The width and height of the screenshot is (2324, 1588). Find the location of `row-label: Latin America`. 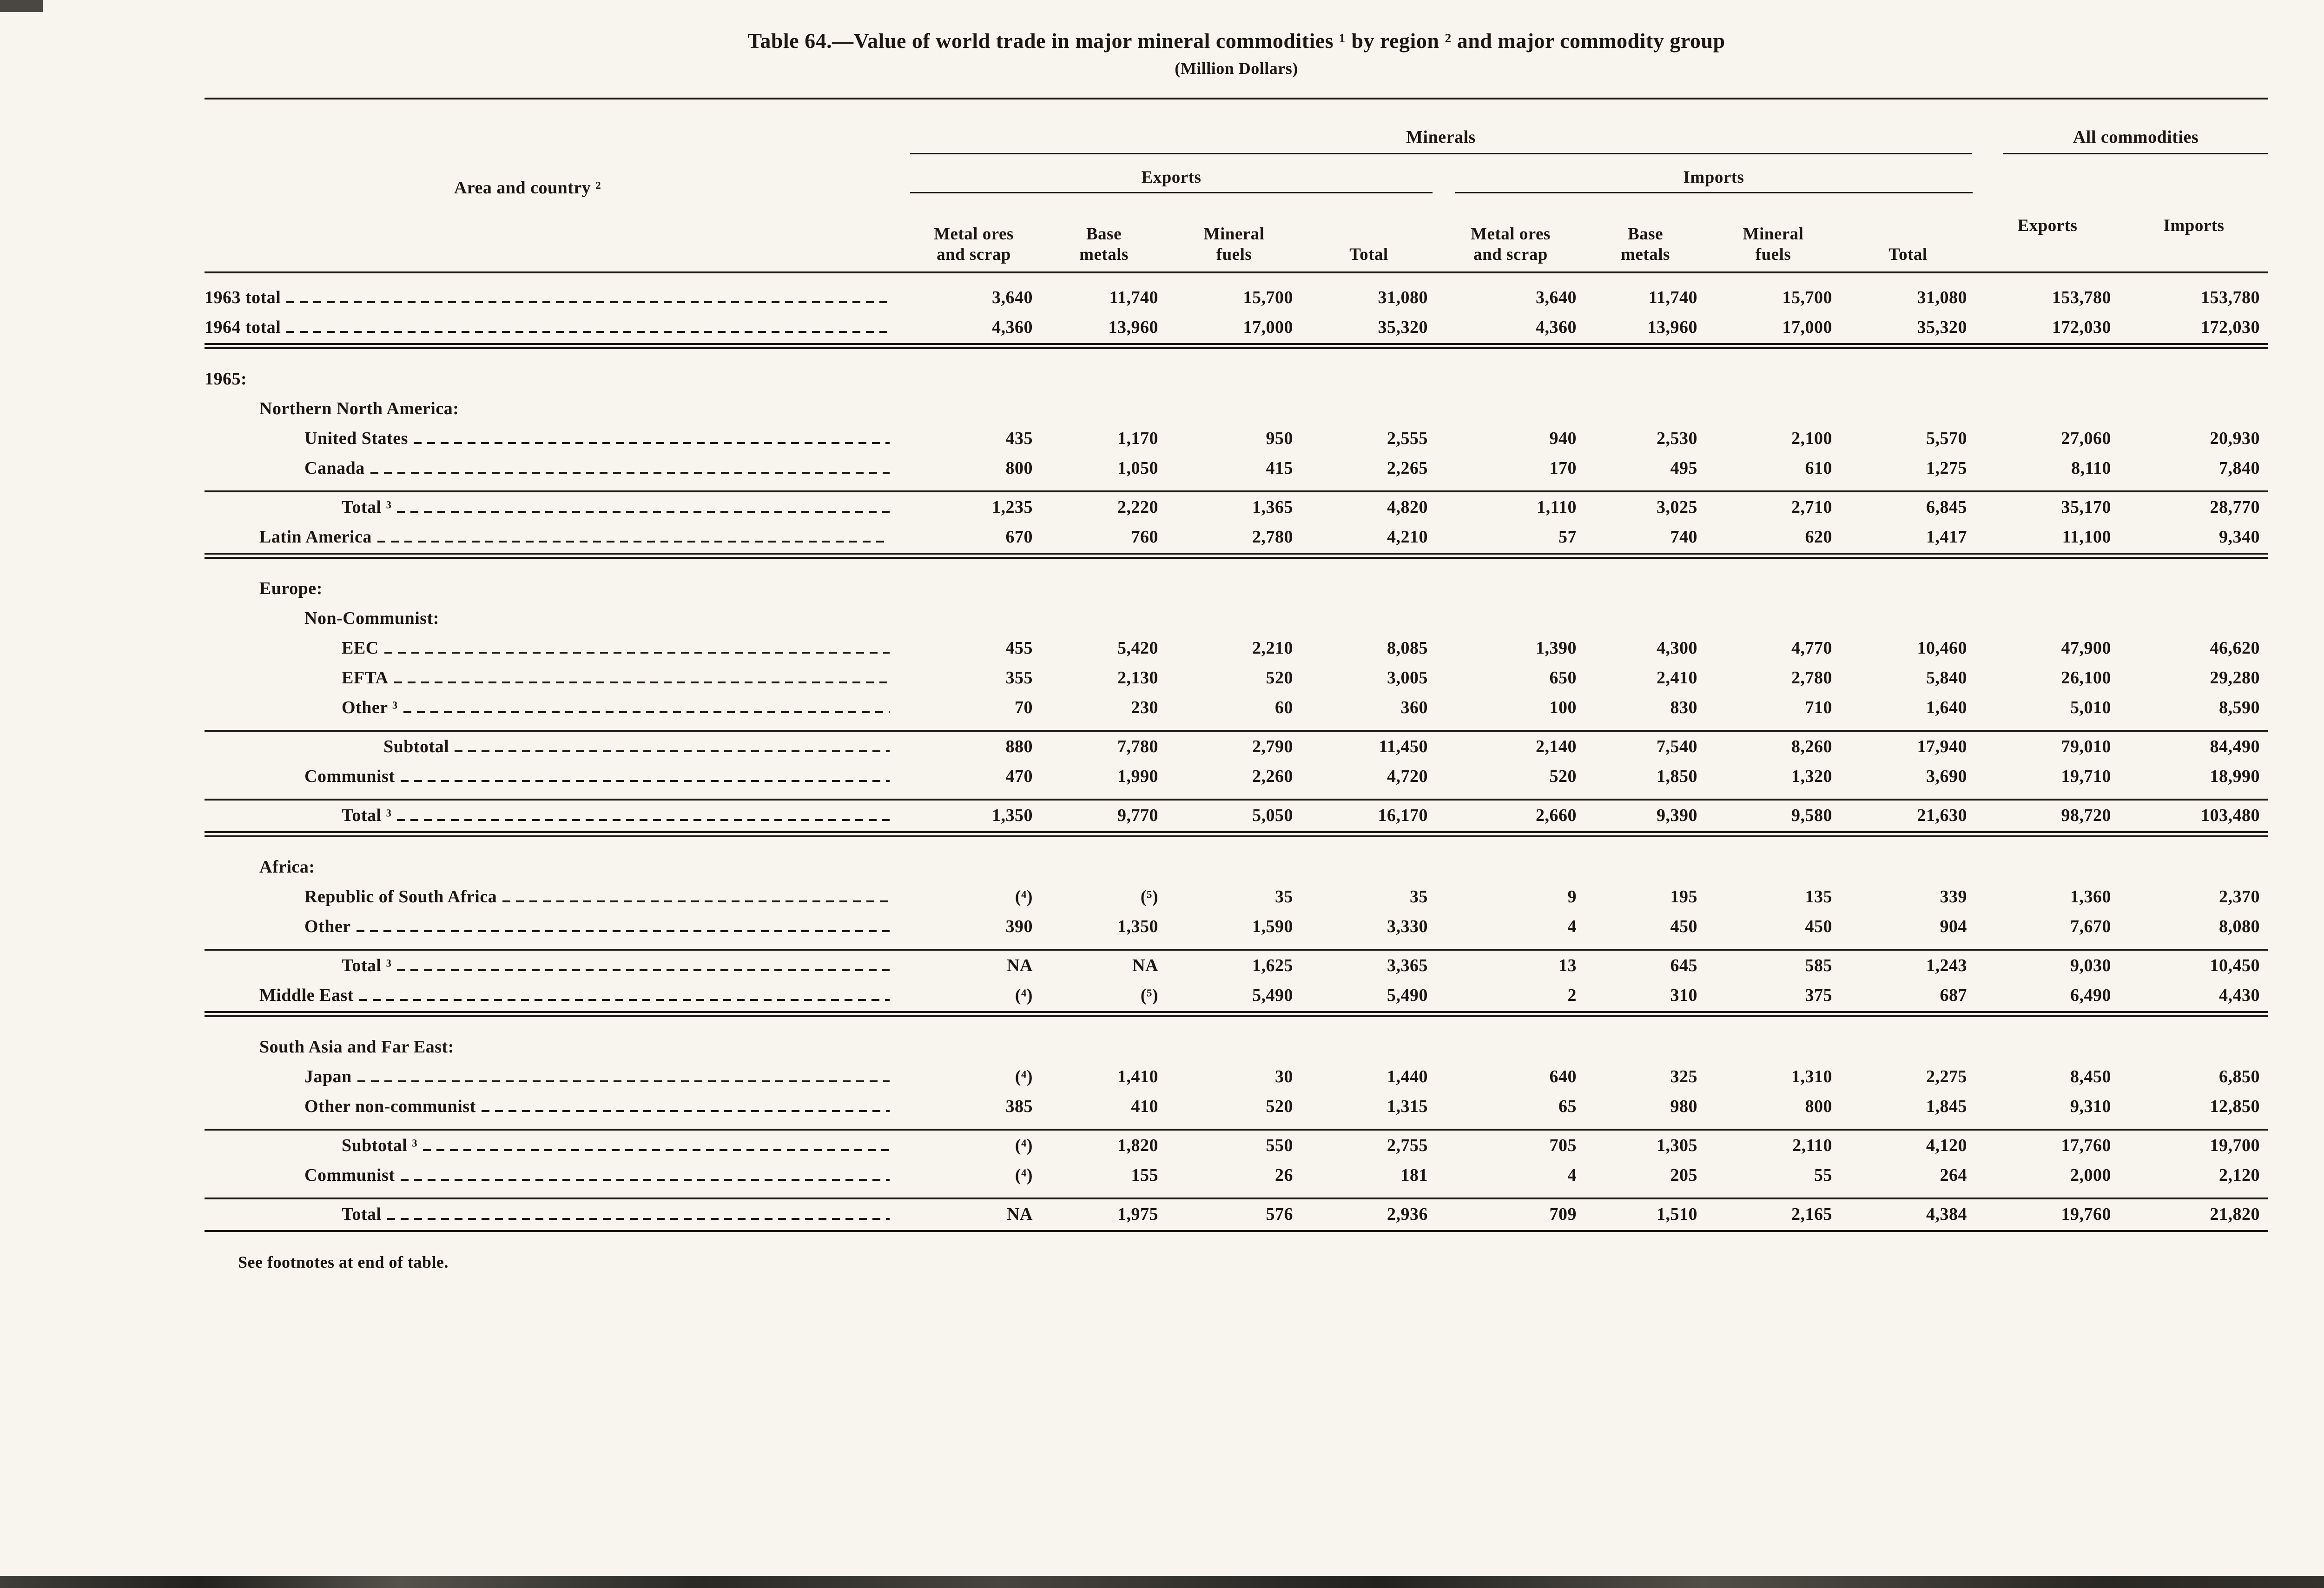

row-label: Latin America is located at coordinates (315, 537).